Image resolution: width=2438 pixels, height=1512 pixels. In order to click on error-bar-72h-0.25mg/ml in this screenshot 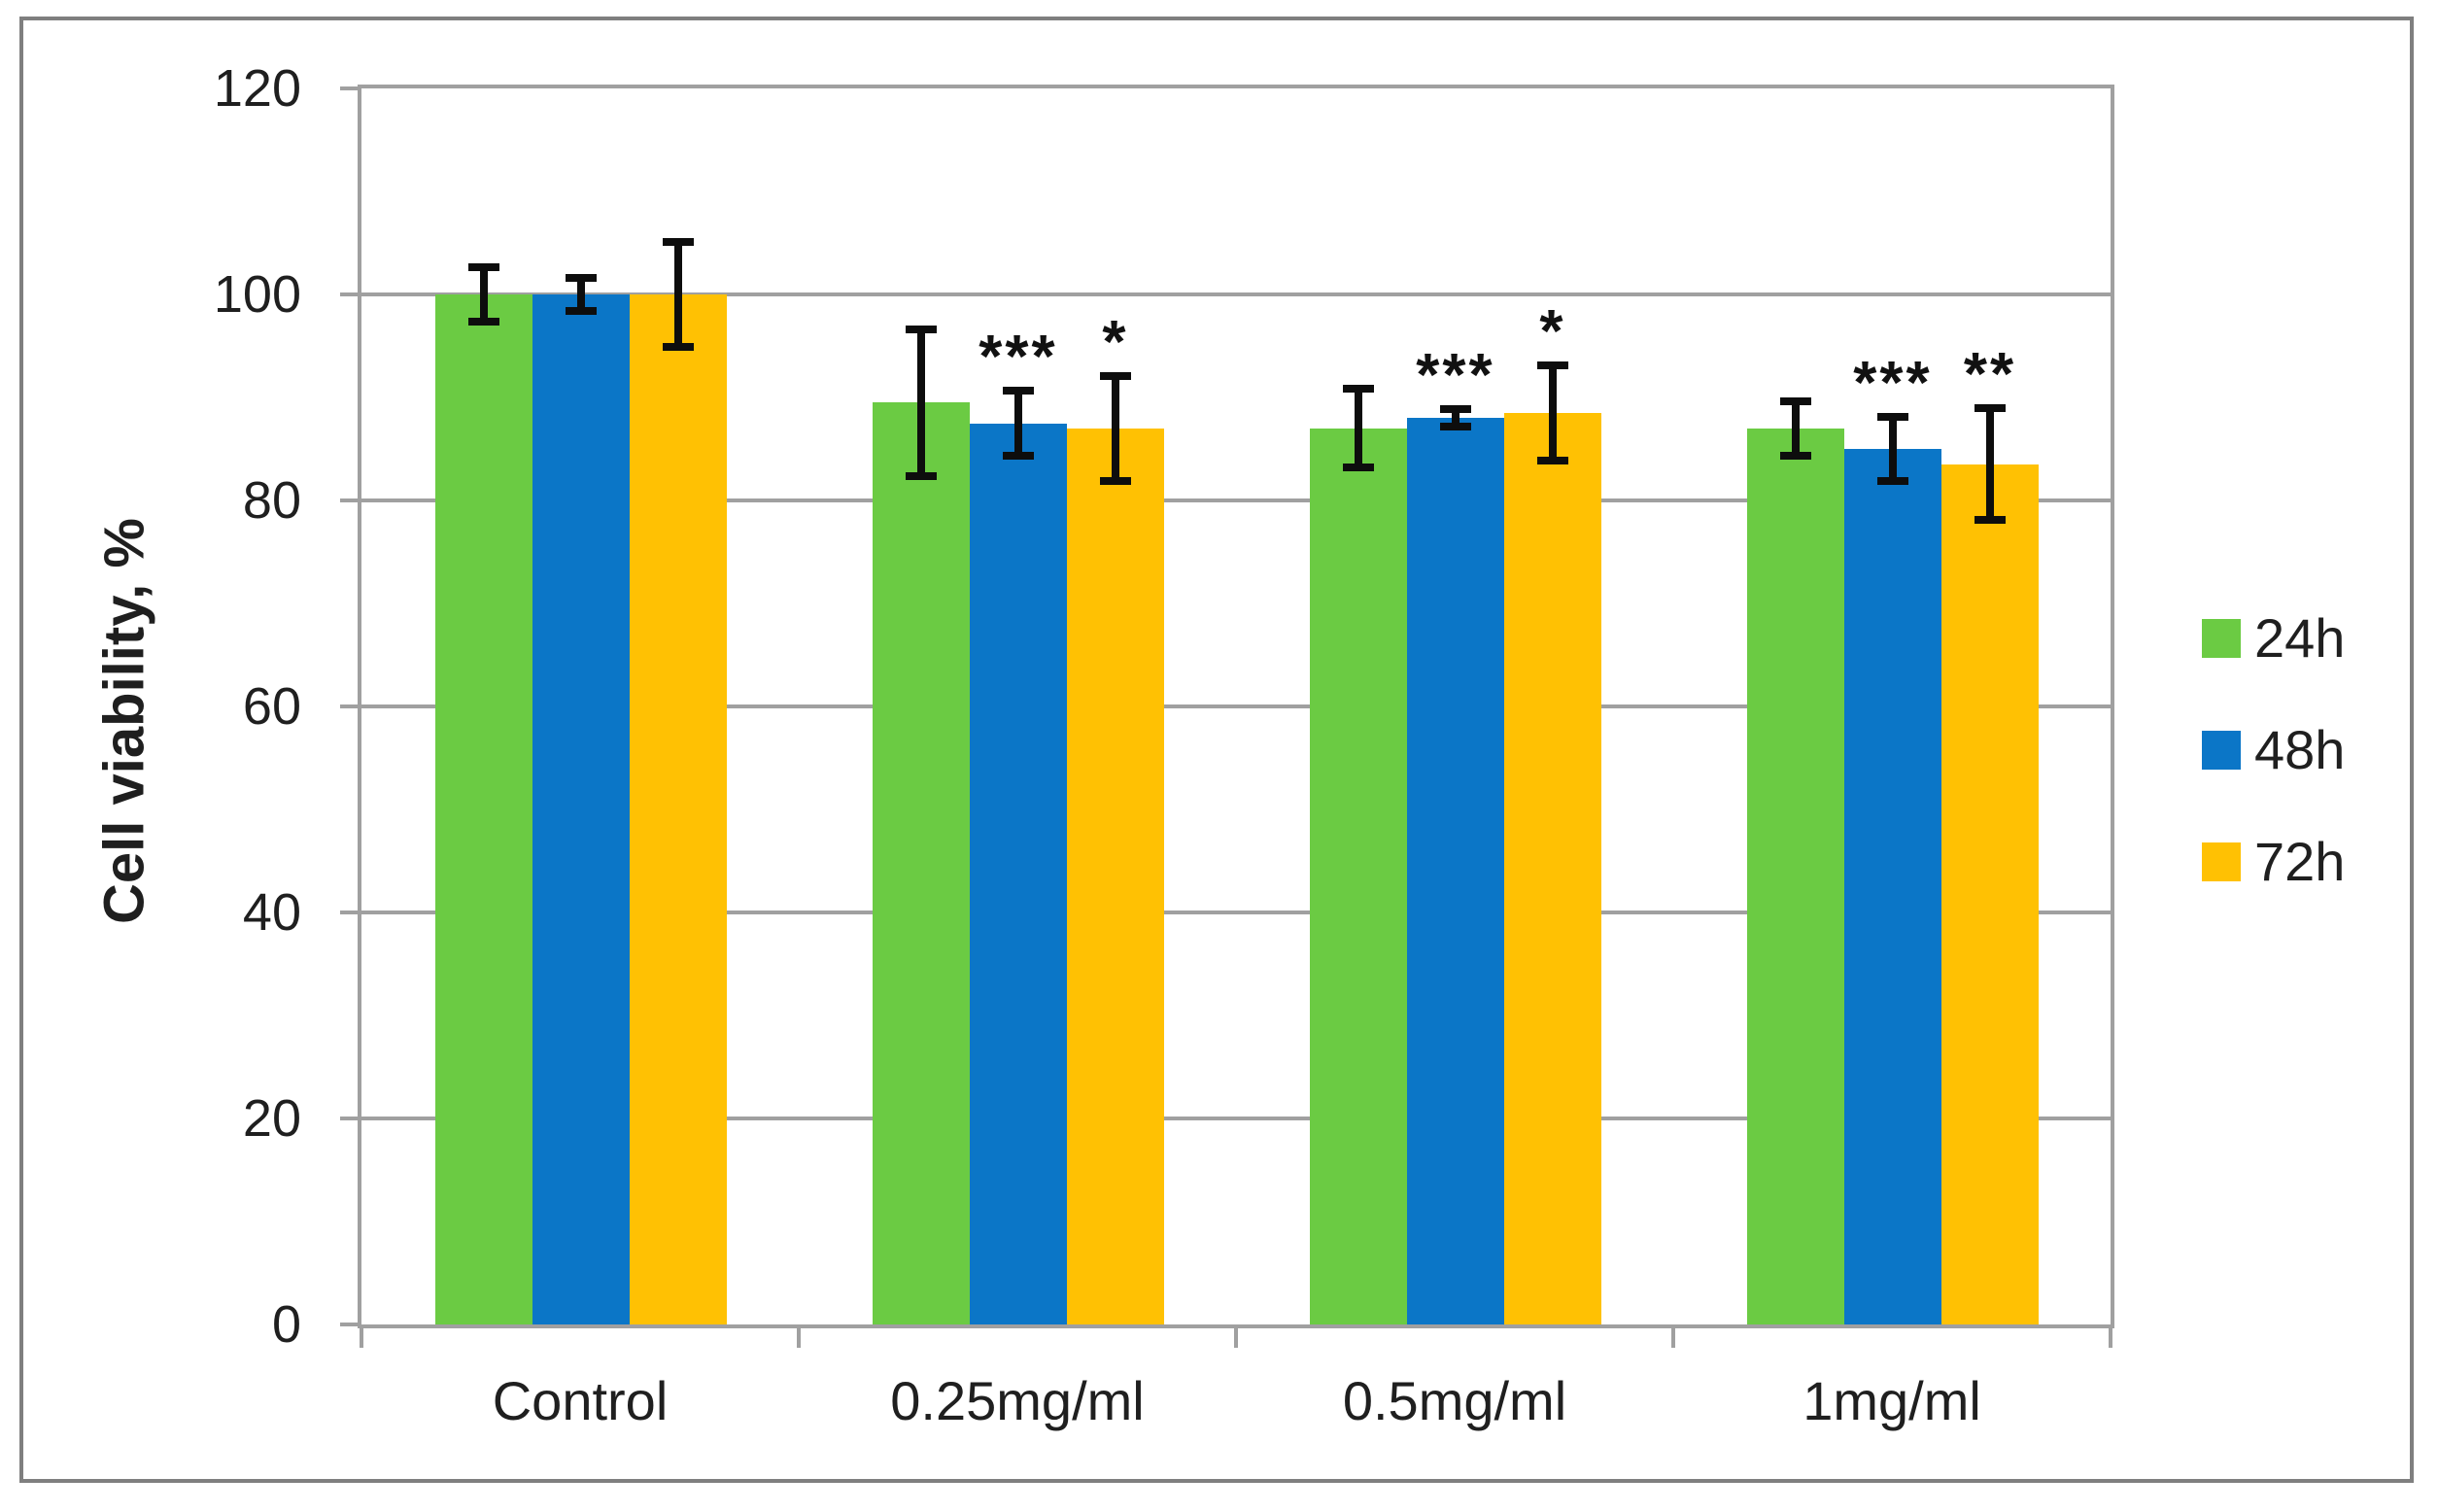, I will do `click(1115, 428)`.